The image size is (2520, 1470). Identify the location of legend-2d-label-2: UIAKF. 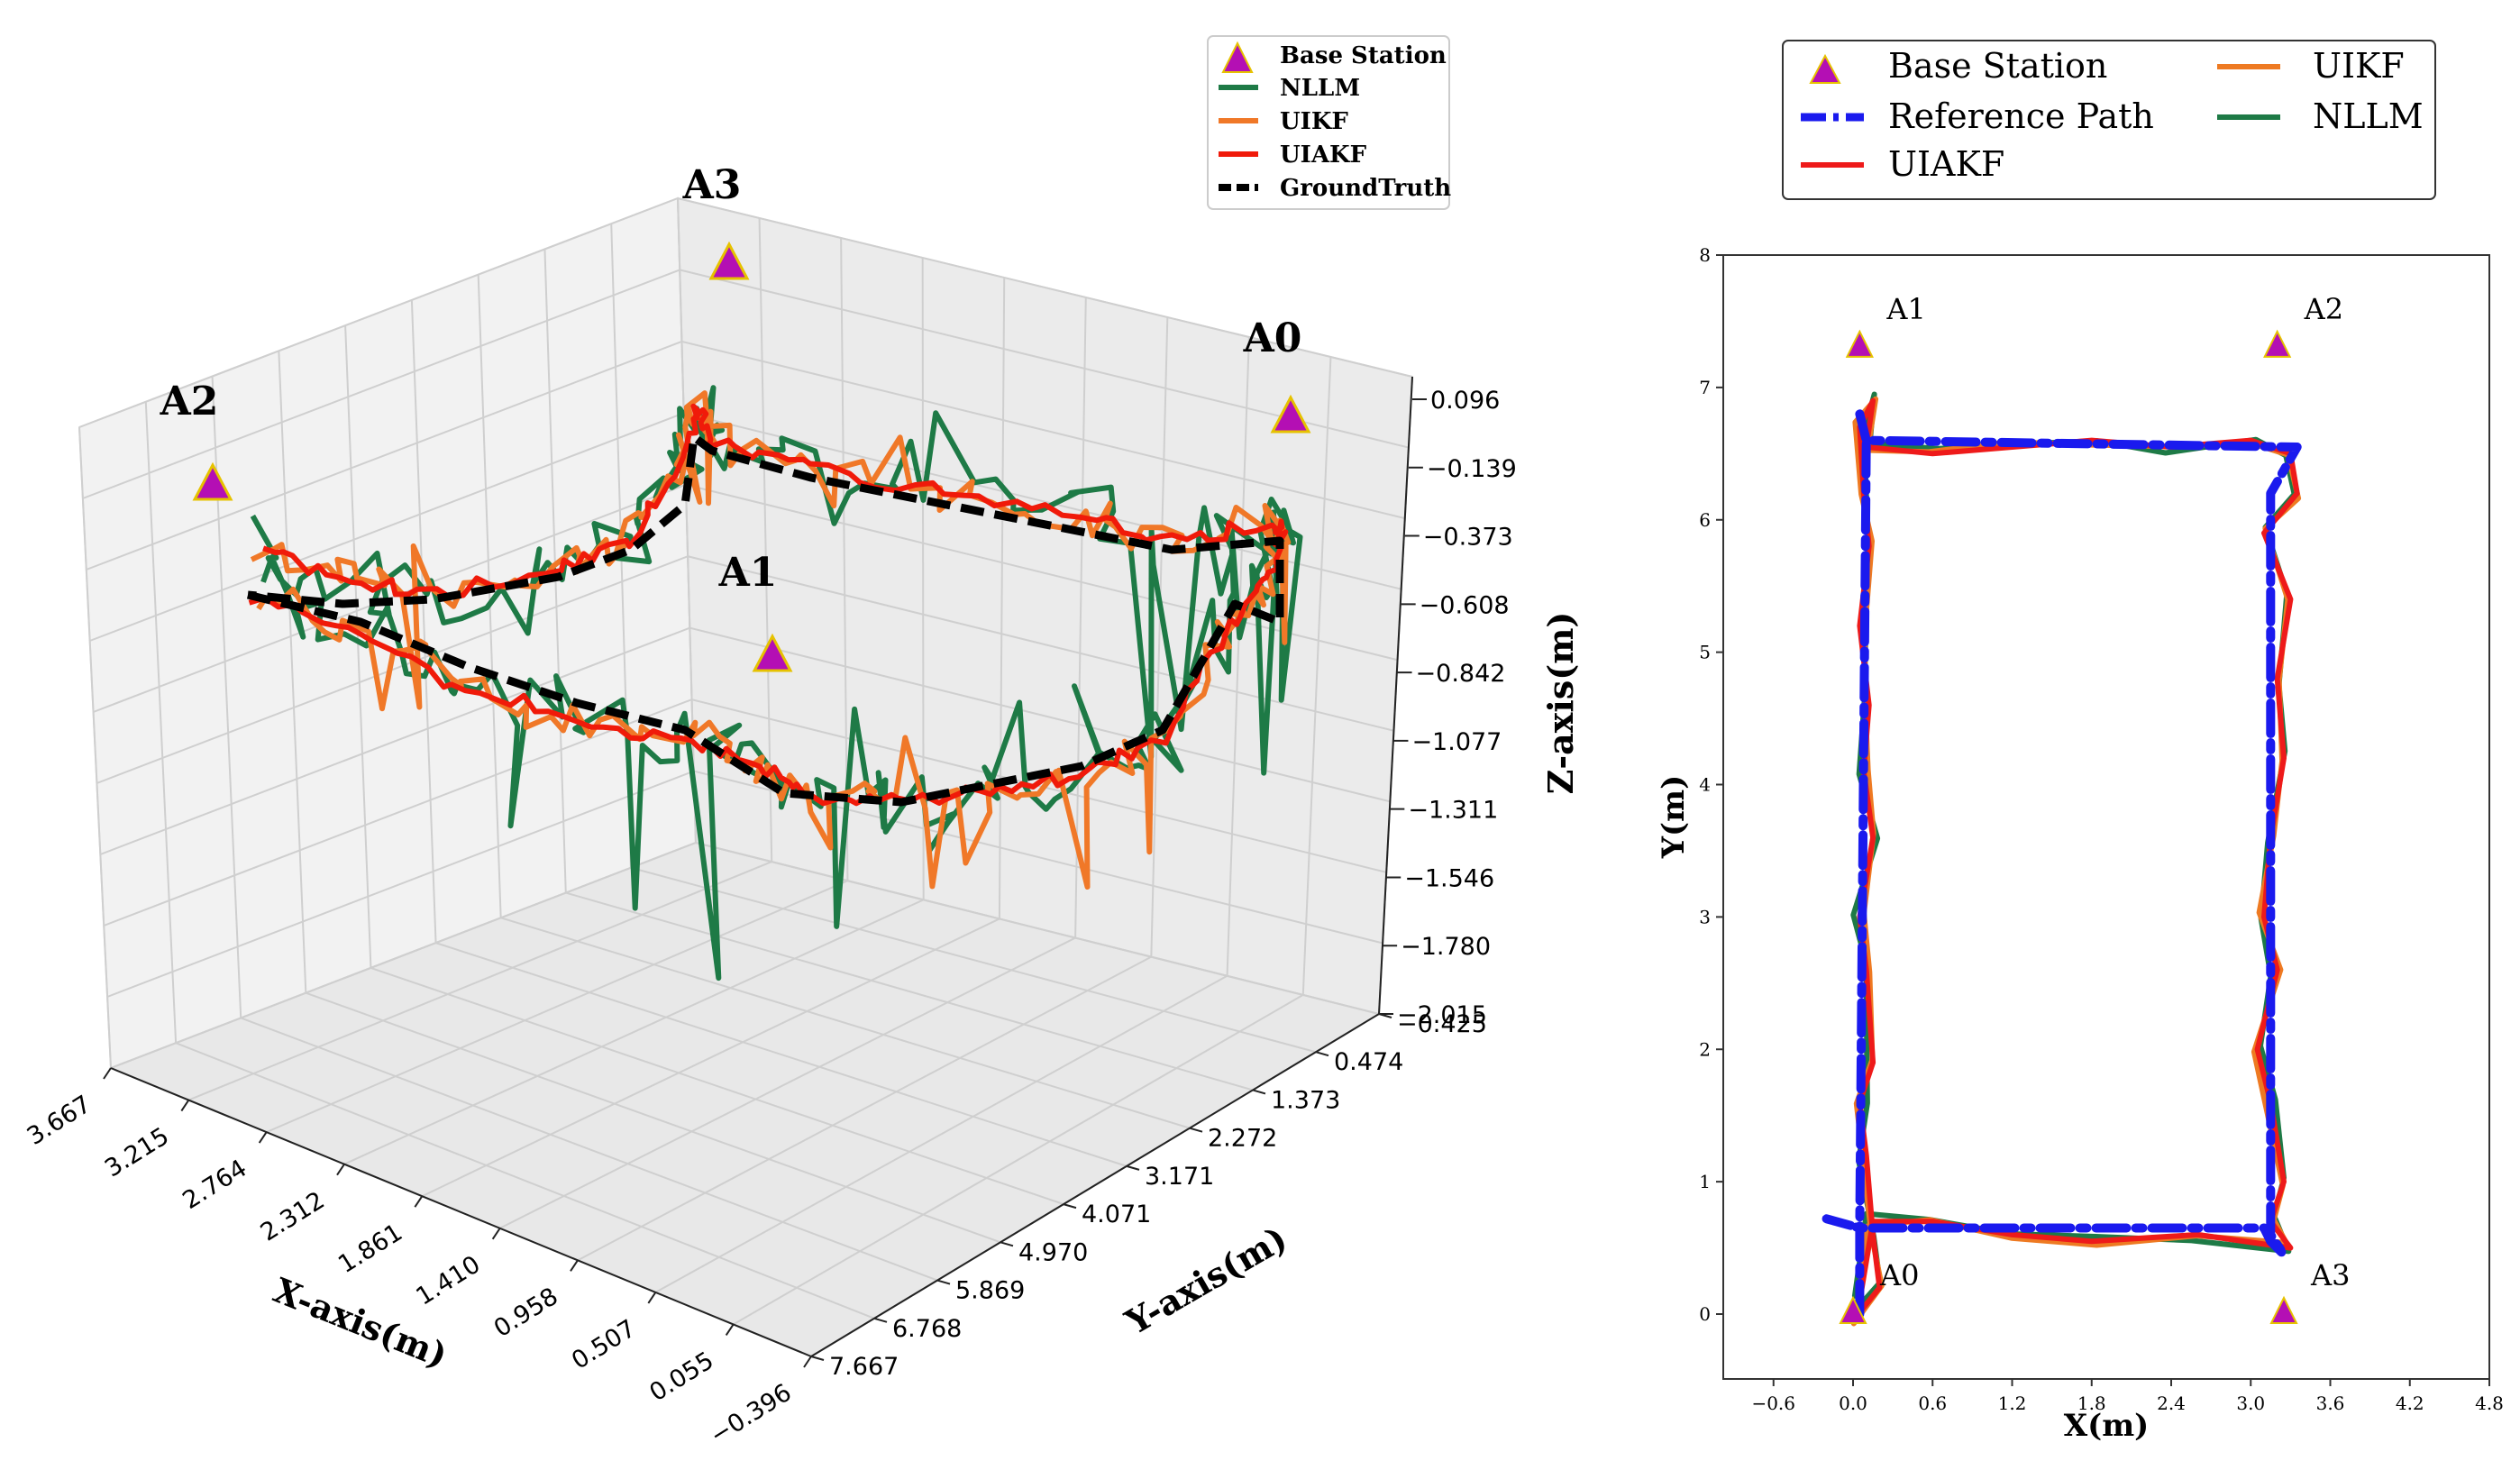
(1946, 164).